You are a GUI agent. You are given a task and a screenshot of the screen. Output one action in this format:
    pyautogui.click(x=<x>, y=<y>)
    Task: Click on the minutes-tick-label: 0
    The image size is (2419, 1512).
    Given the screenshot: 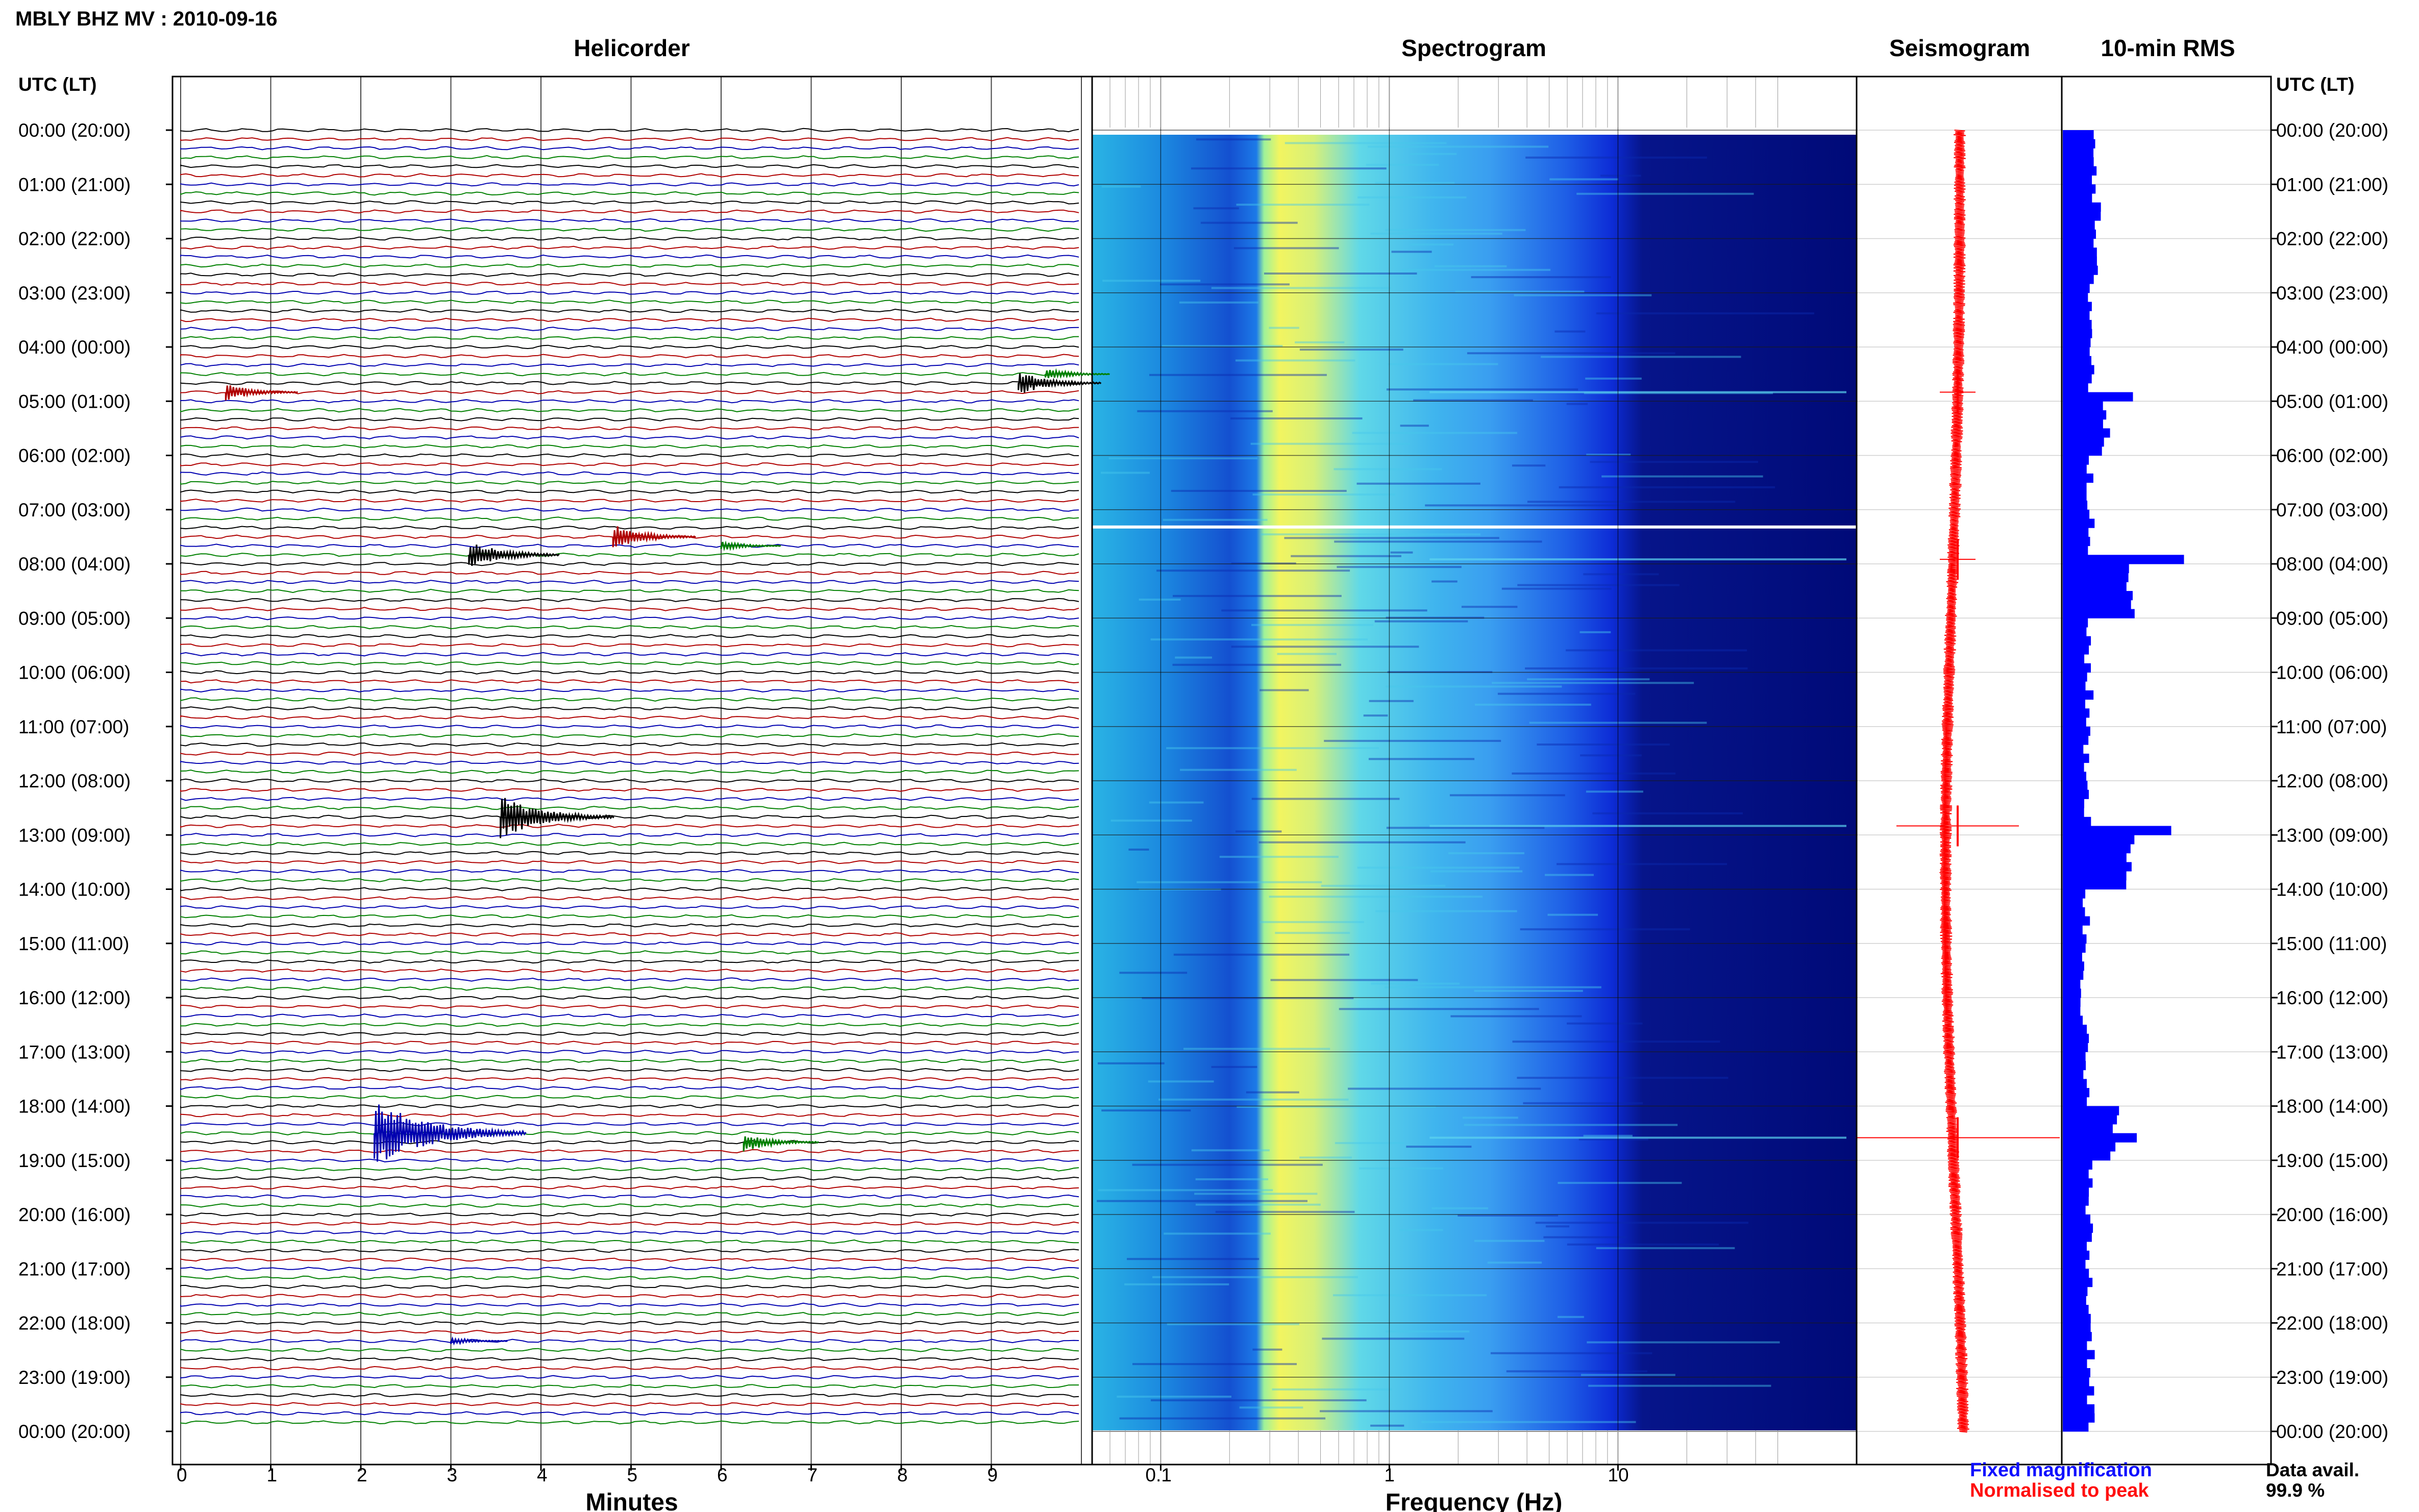 What is the action you would take?
    pyautogui.click(x=182, y=1475)
    